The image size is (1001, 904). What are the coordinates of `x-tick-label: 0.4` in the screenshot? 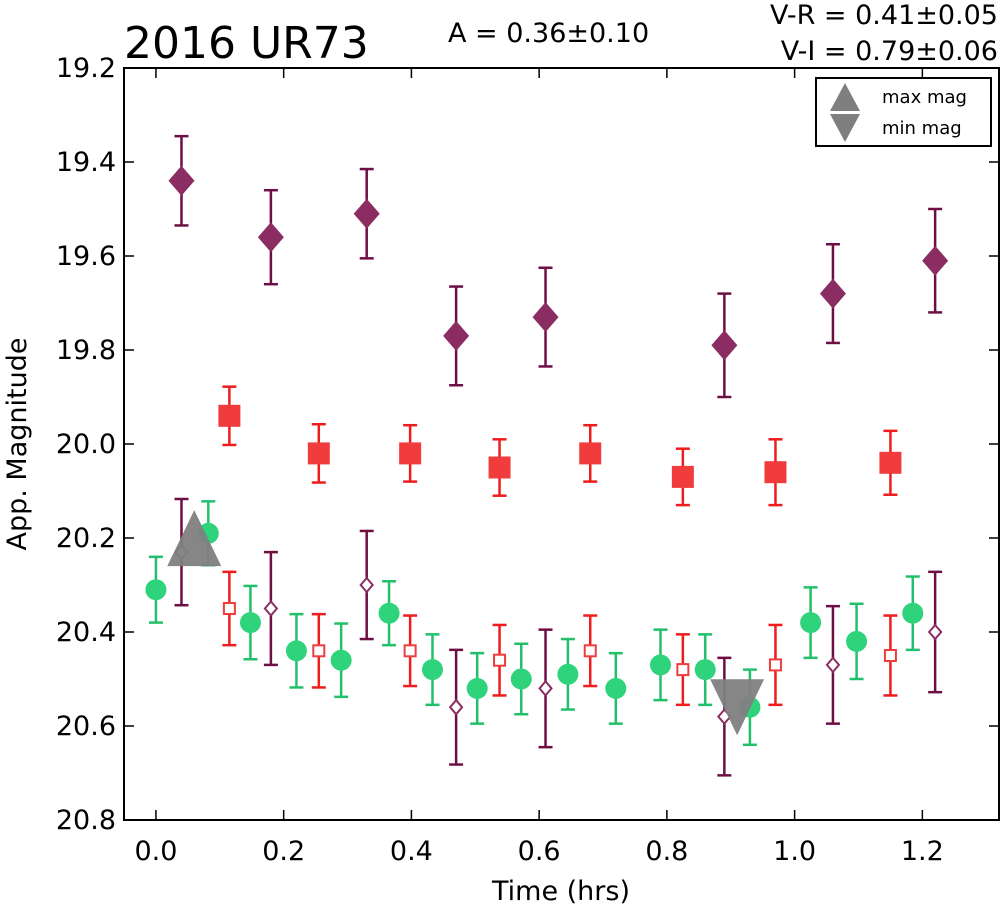 It's located at (411, 851).